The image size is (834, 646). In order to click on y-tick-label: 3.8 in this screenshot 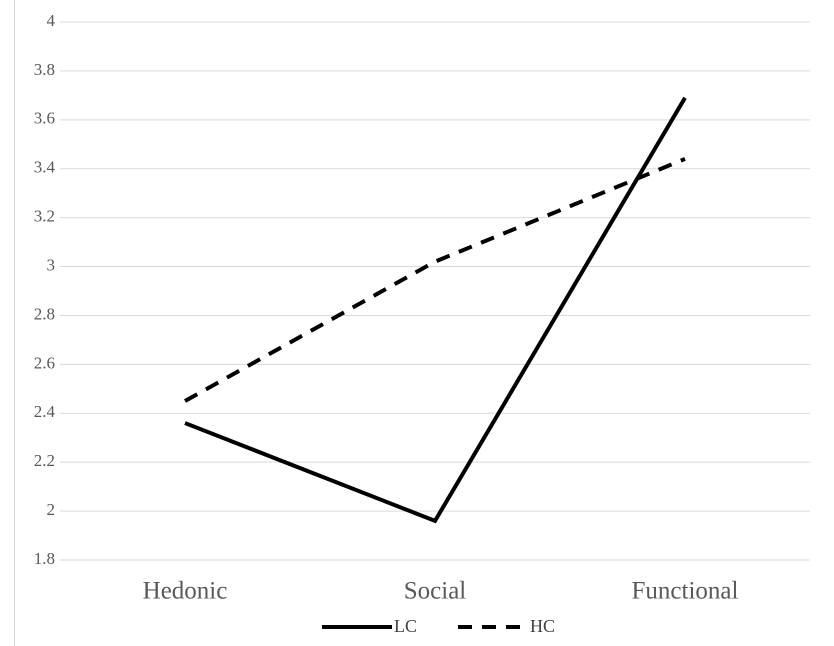, I will do `click(44, 69)`.